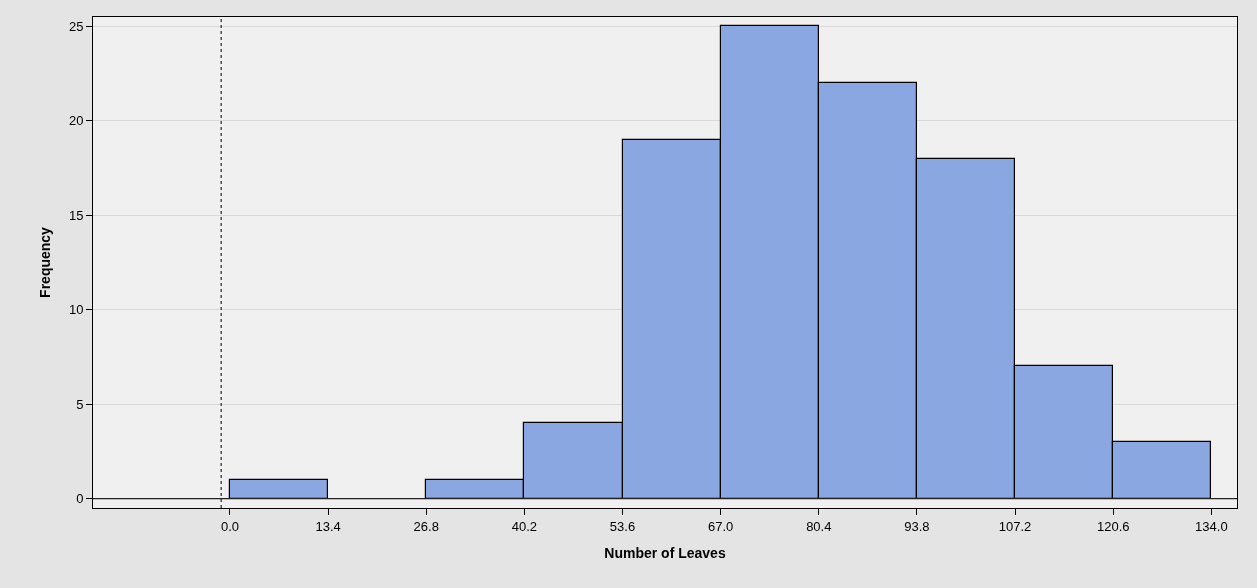 This screenshot has width=1257, height=588. I want to click on y-tick-label: 25, so click(76, 26).